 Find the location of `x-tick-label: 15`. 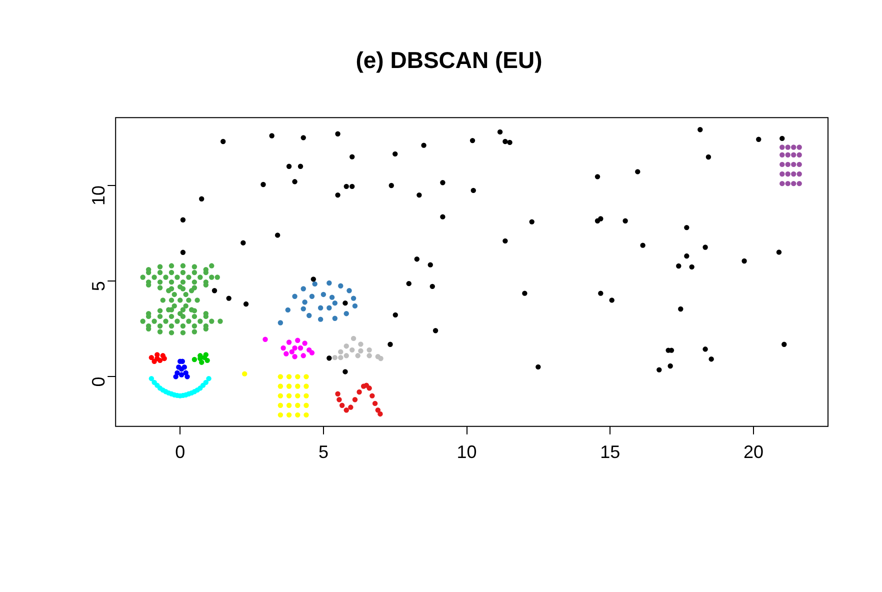

x-tick-label: 15 is located at coordinates (610, 452).